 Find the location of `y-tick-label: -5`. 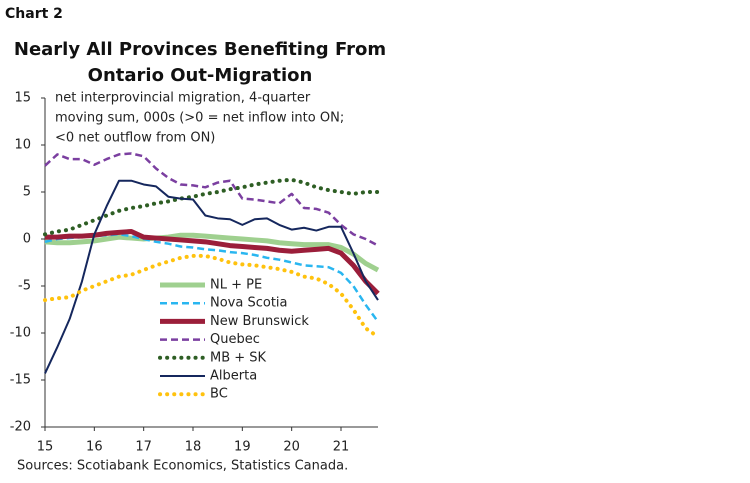

y-tick-label: -5 is located at coordinates (24, 286).